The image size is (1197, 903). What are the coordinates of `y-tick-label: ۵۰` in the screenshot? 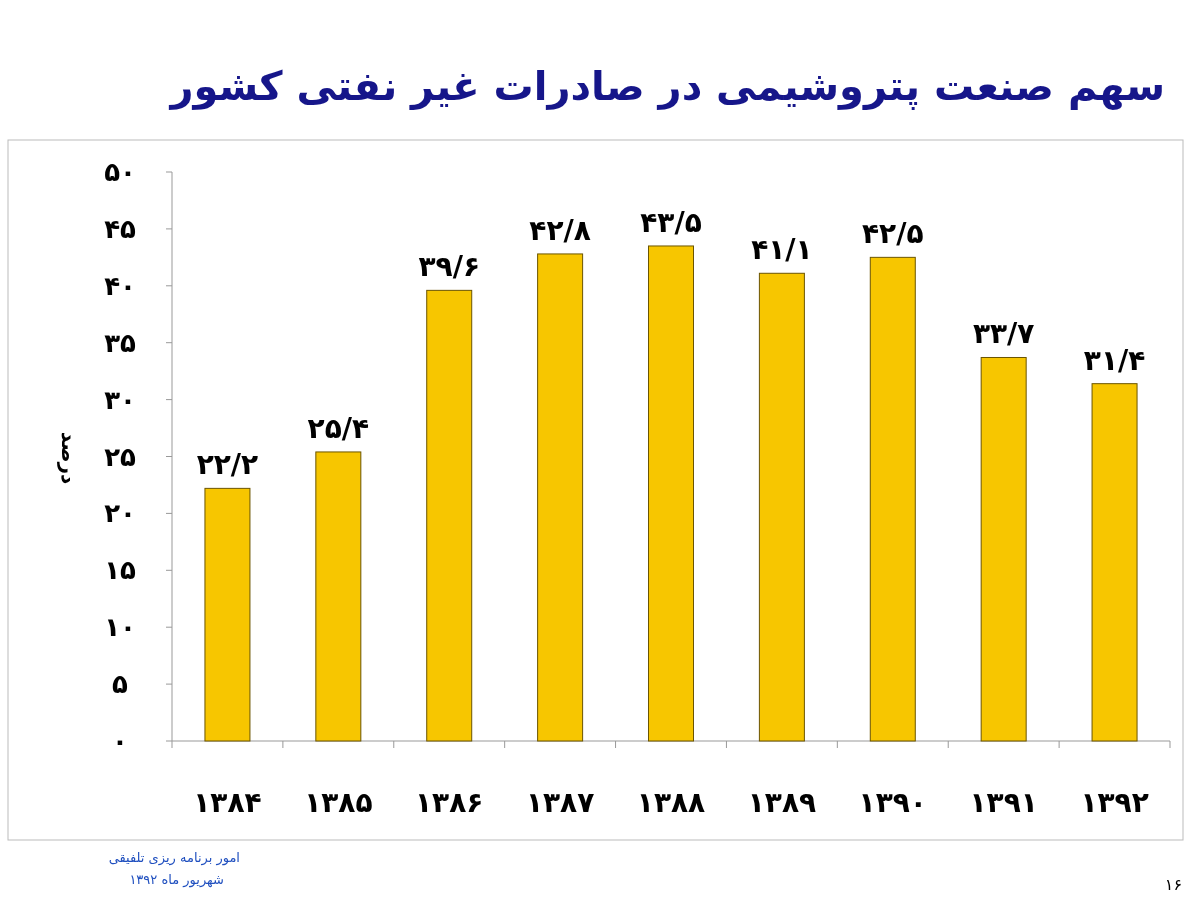 It's located at (120, 172).